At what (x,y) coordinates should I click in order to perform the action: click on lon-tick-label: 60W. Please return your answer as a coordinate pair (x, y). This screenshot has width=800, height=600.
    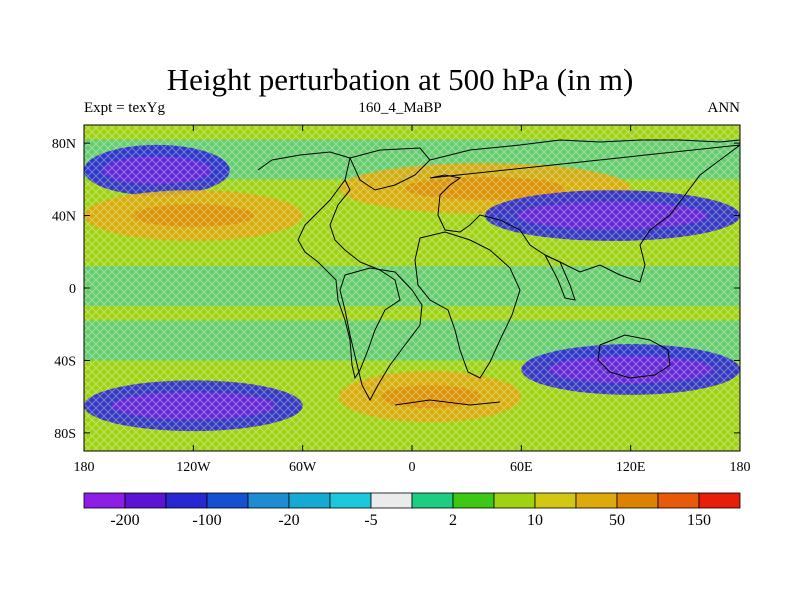
    Looking at the image, I should click on (303, 467).